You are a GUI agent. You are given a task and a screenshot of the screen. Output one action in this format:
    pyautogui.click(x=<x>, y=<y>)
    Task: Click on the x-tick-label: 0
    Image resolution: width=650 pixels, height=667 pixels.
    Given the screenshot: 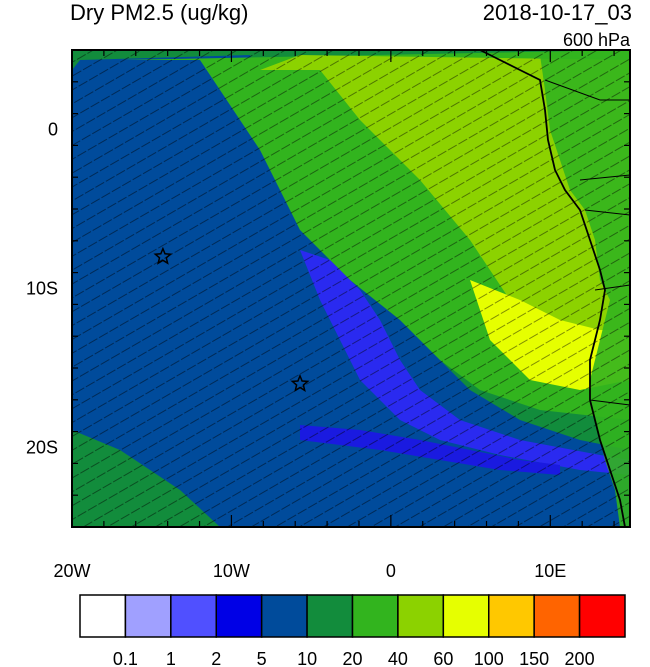 What is the action you would take?
    pyautogui.click(x=391, y=571)
    